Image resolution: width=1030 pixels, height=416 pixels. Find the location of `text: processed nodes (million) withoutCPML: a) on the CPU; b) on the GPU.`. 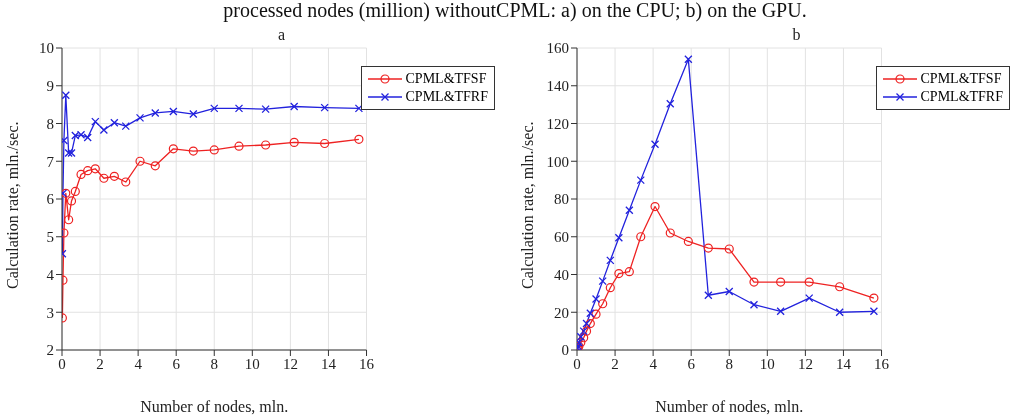

text: processed nodes (million) withoutCPML: a) on the CPU; b) on the GPU. is located at coordinates (515, 10).